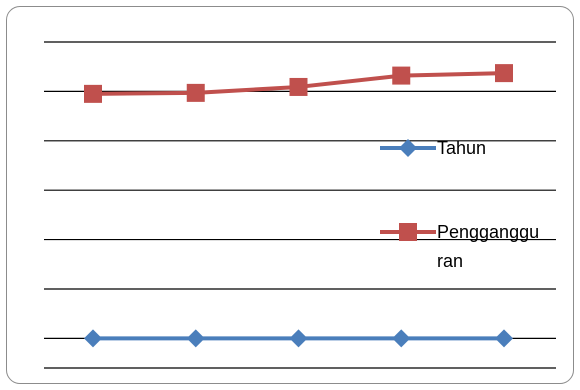 This screenshot has width=580, height=390. Describe the element at coordinates (462, 204) in the screenshot. I see `legend: Tahun Pengganggu ran` at that location.